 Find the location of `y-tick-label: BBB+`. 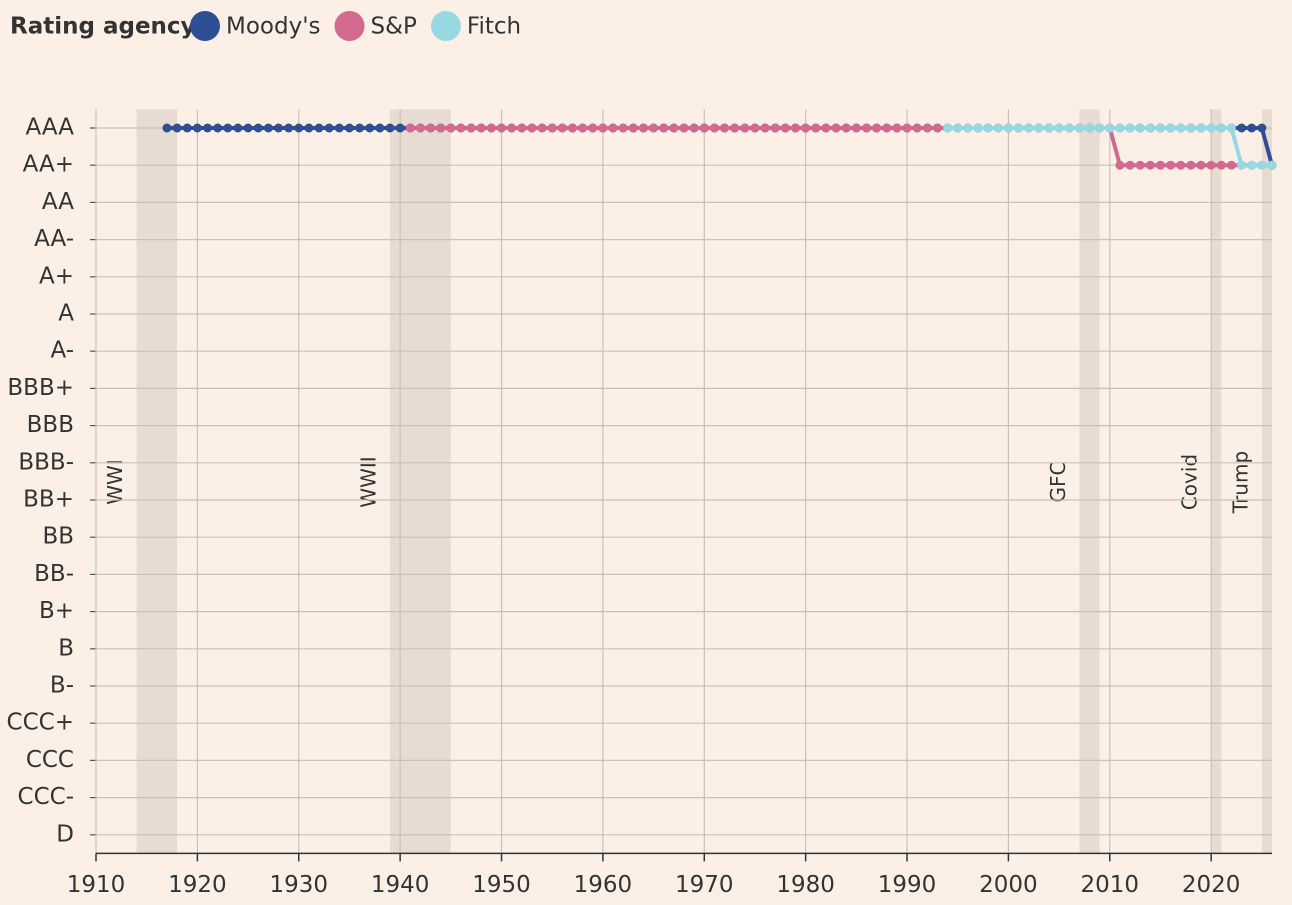

y-tick-label: BBB+ is located at coordinates (40, 388).